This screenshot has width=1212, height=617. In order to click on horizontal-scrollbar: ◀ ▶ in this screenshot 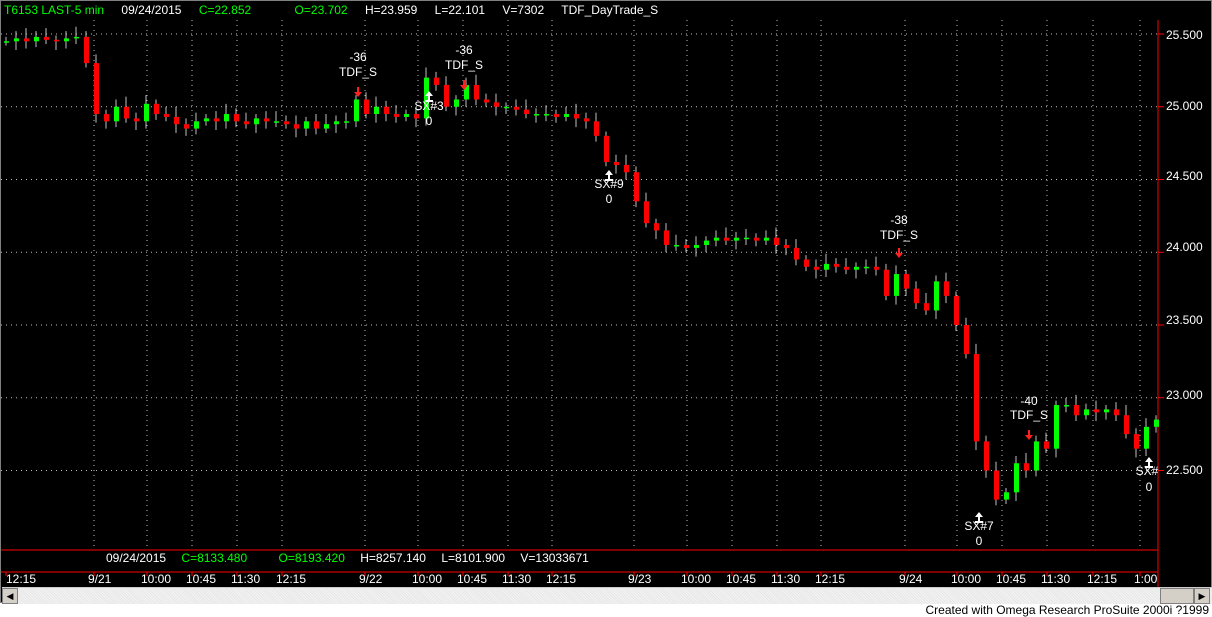, I will do `click(607, 595)`.